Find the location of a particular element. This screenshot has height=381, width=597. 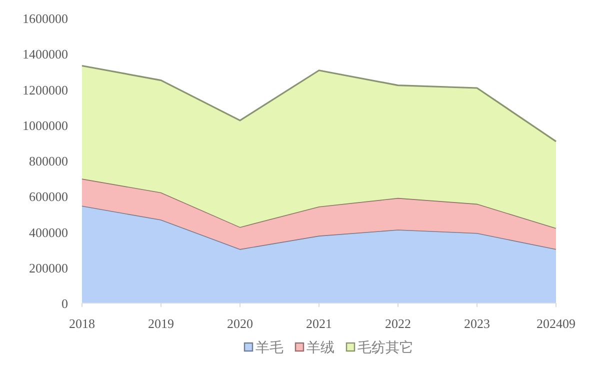

legend-label: 羊毛 is located at coordinates (270, 348).